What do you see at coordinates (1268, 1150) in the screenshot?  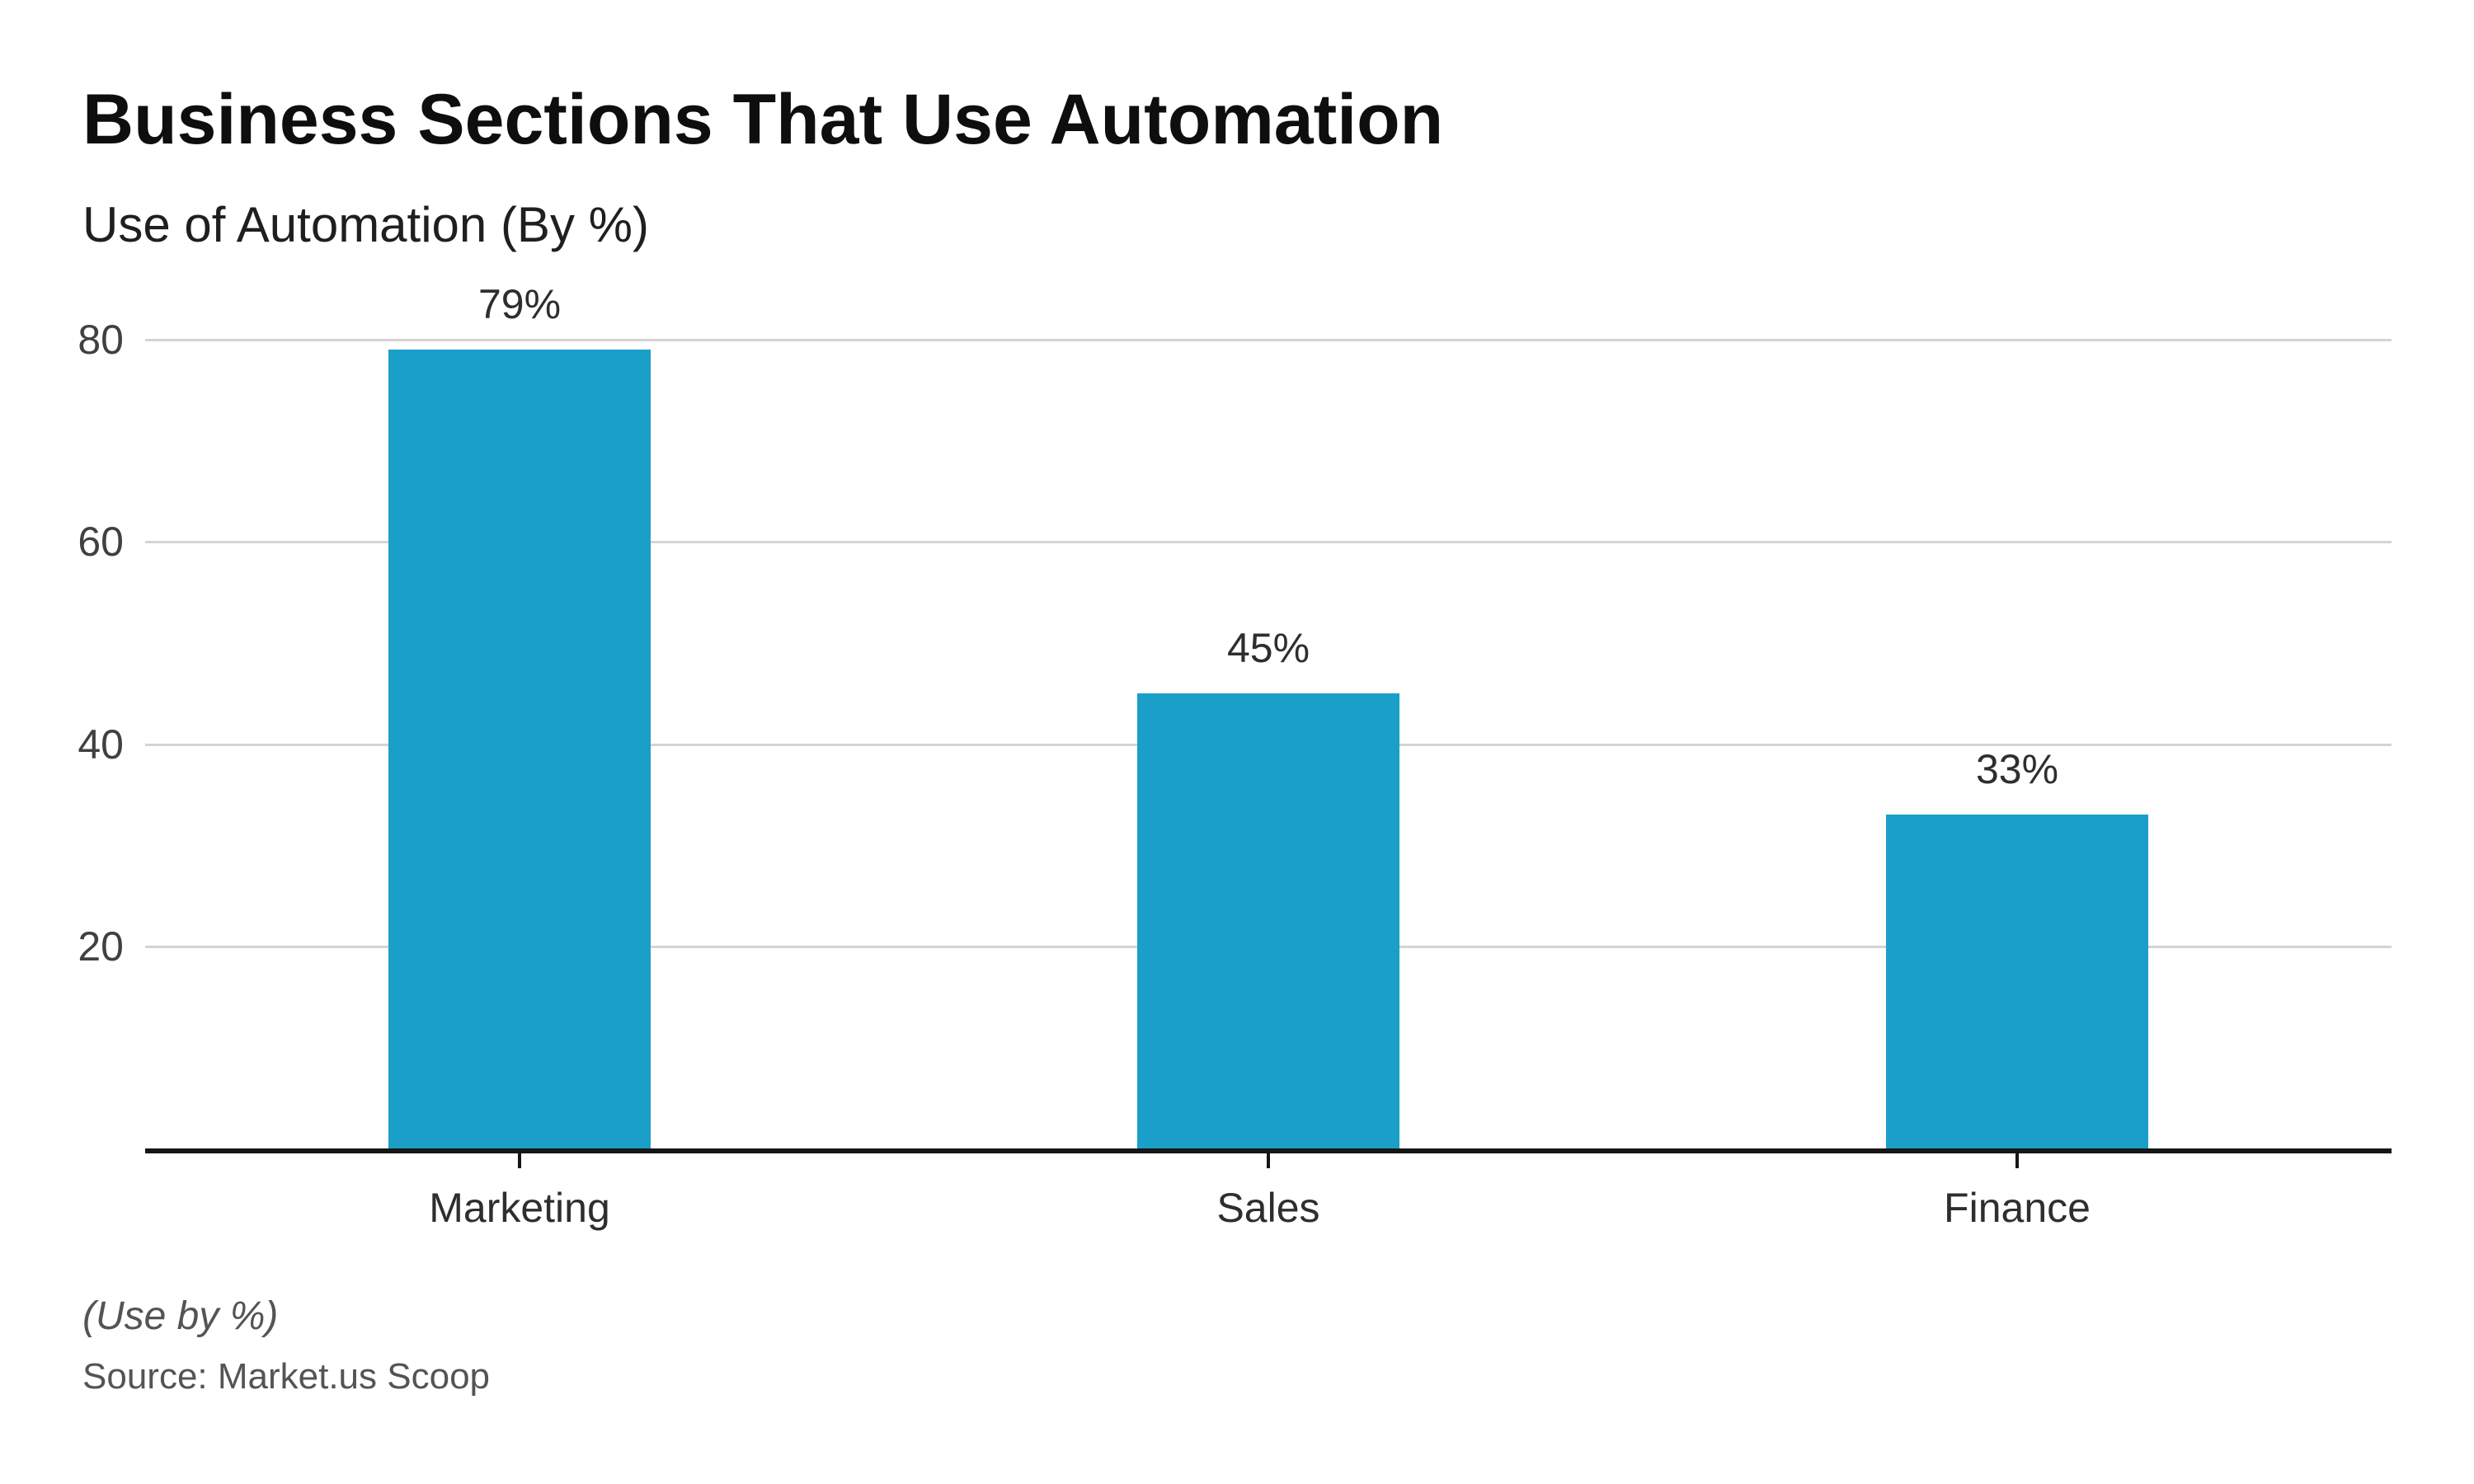 I see `x-axis-line` at bounding box center [1268, 1150].